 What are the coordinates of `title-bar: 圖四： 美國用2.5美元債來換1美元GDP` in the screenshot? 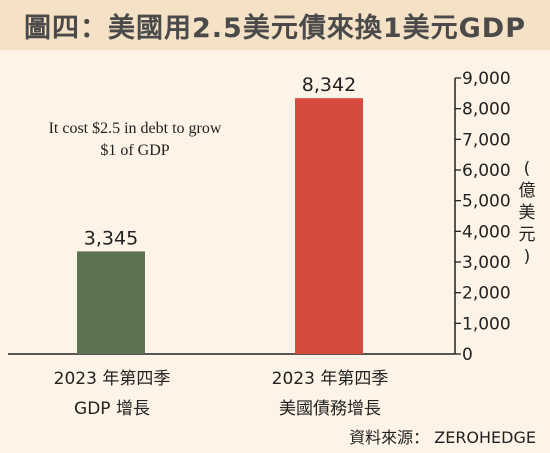 It's located at (275, 25).